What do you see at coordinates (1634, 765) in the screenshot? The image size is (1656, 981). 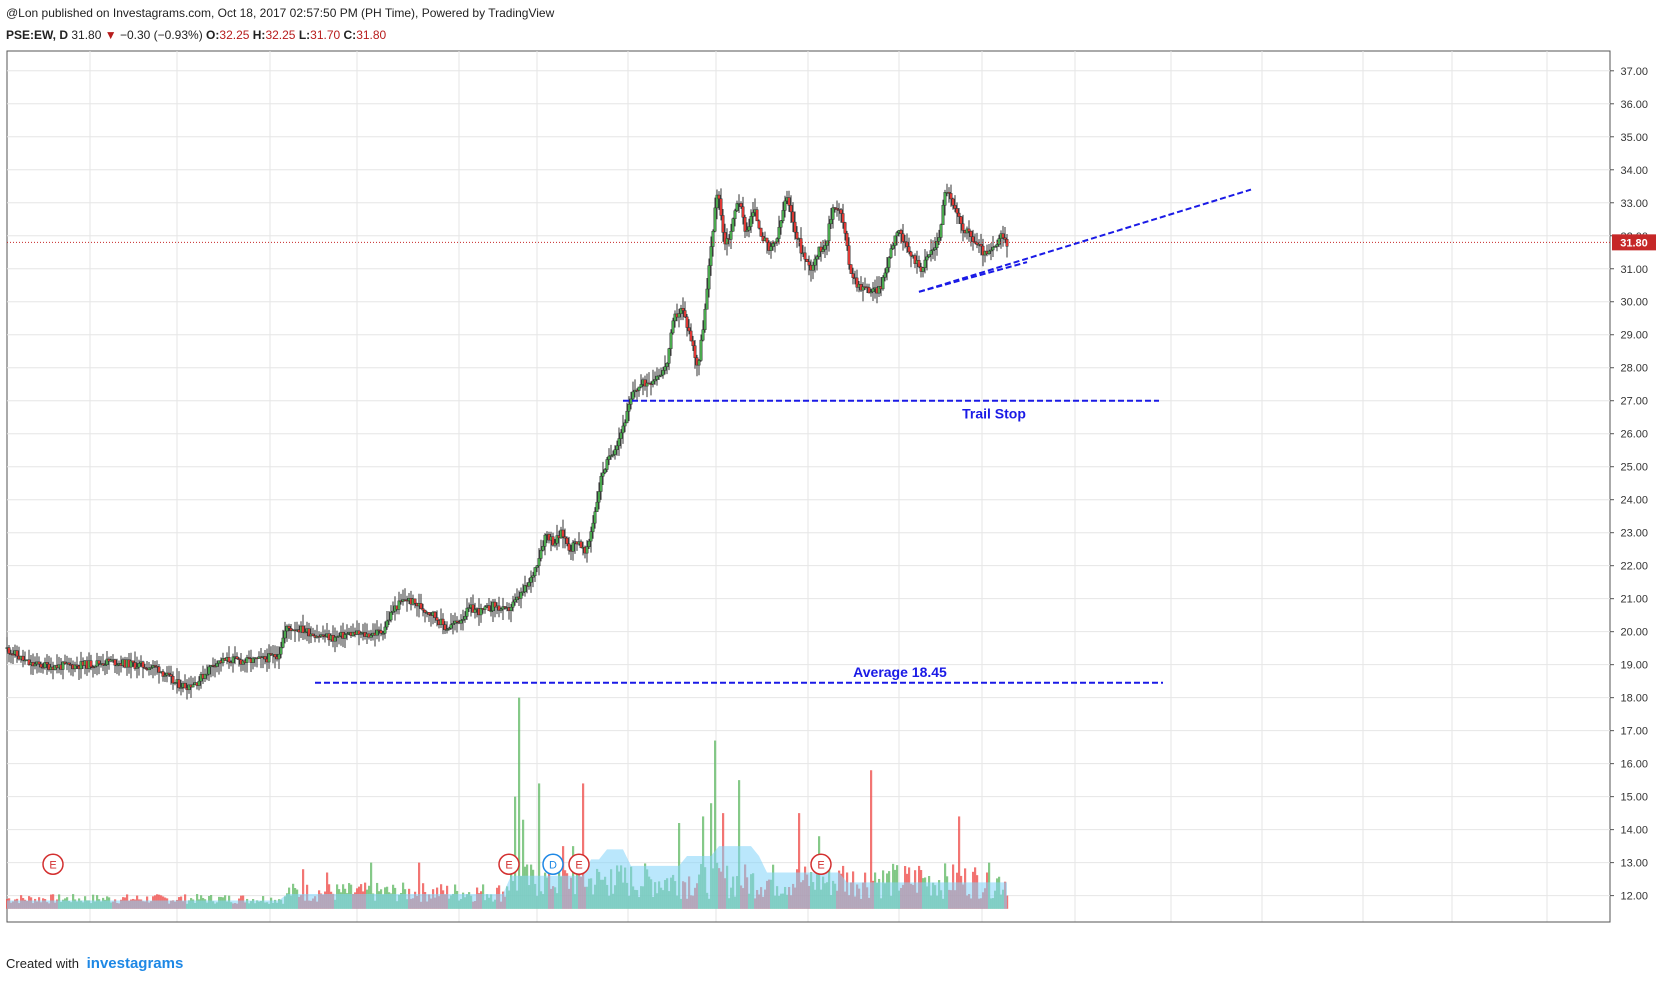 I see `y-tick-label: 16.00` at bounding box center [1634, 765].